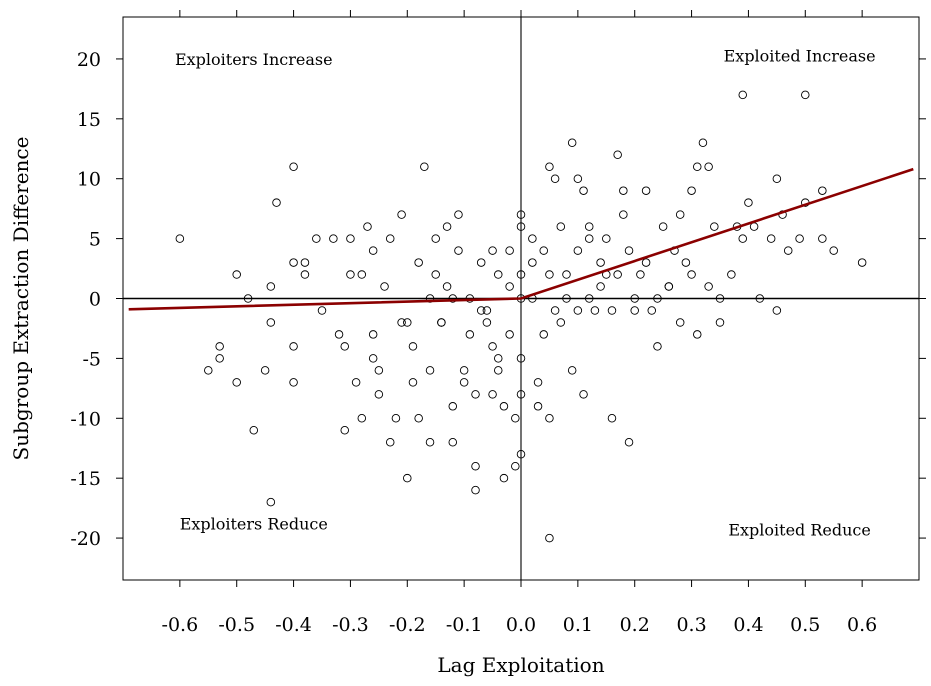  I want to click on x-tick-label: 0.6, so click(862, 625).